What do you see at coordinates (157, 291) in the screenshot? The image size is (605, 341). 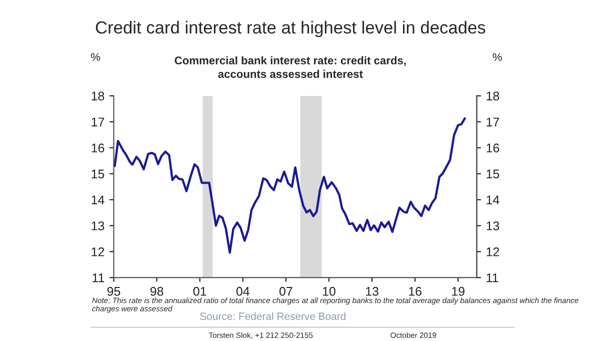 I see `x-tick-label: 98` at bounding box center [157, 291].